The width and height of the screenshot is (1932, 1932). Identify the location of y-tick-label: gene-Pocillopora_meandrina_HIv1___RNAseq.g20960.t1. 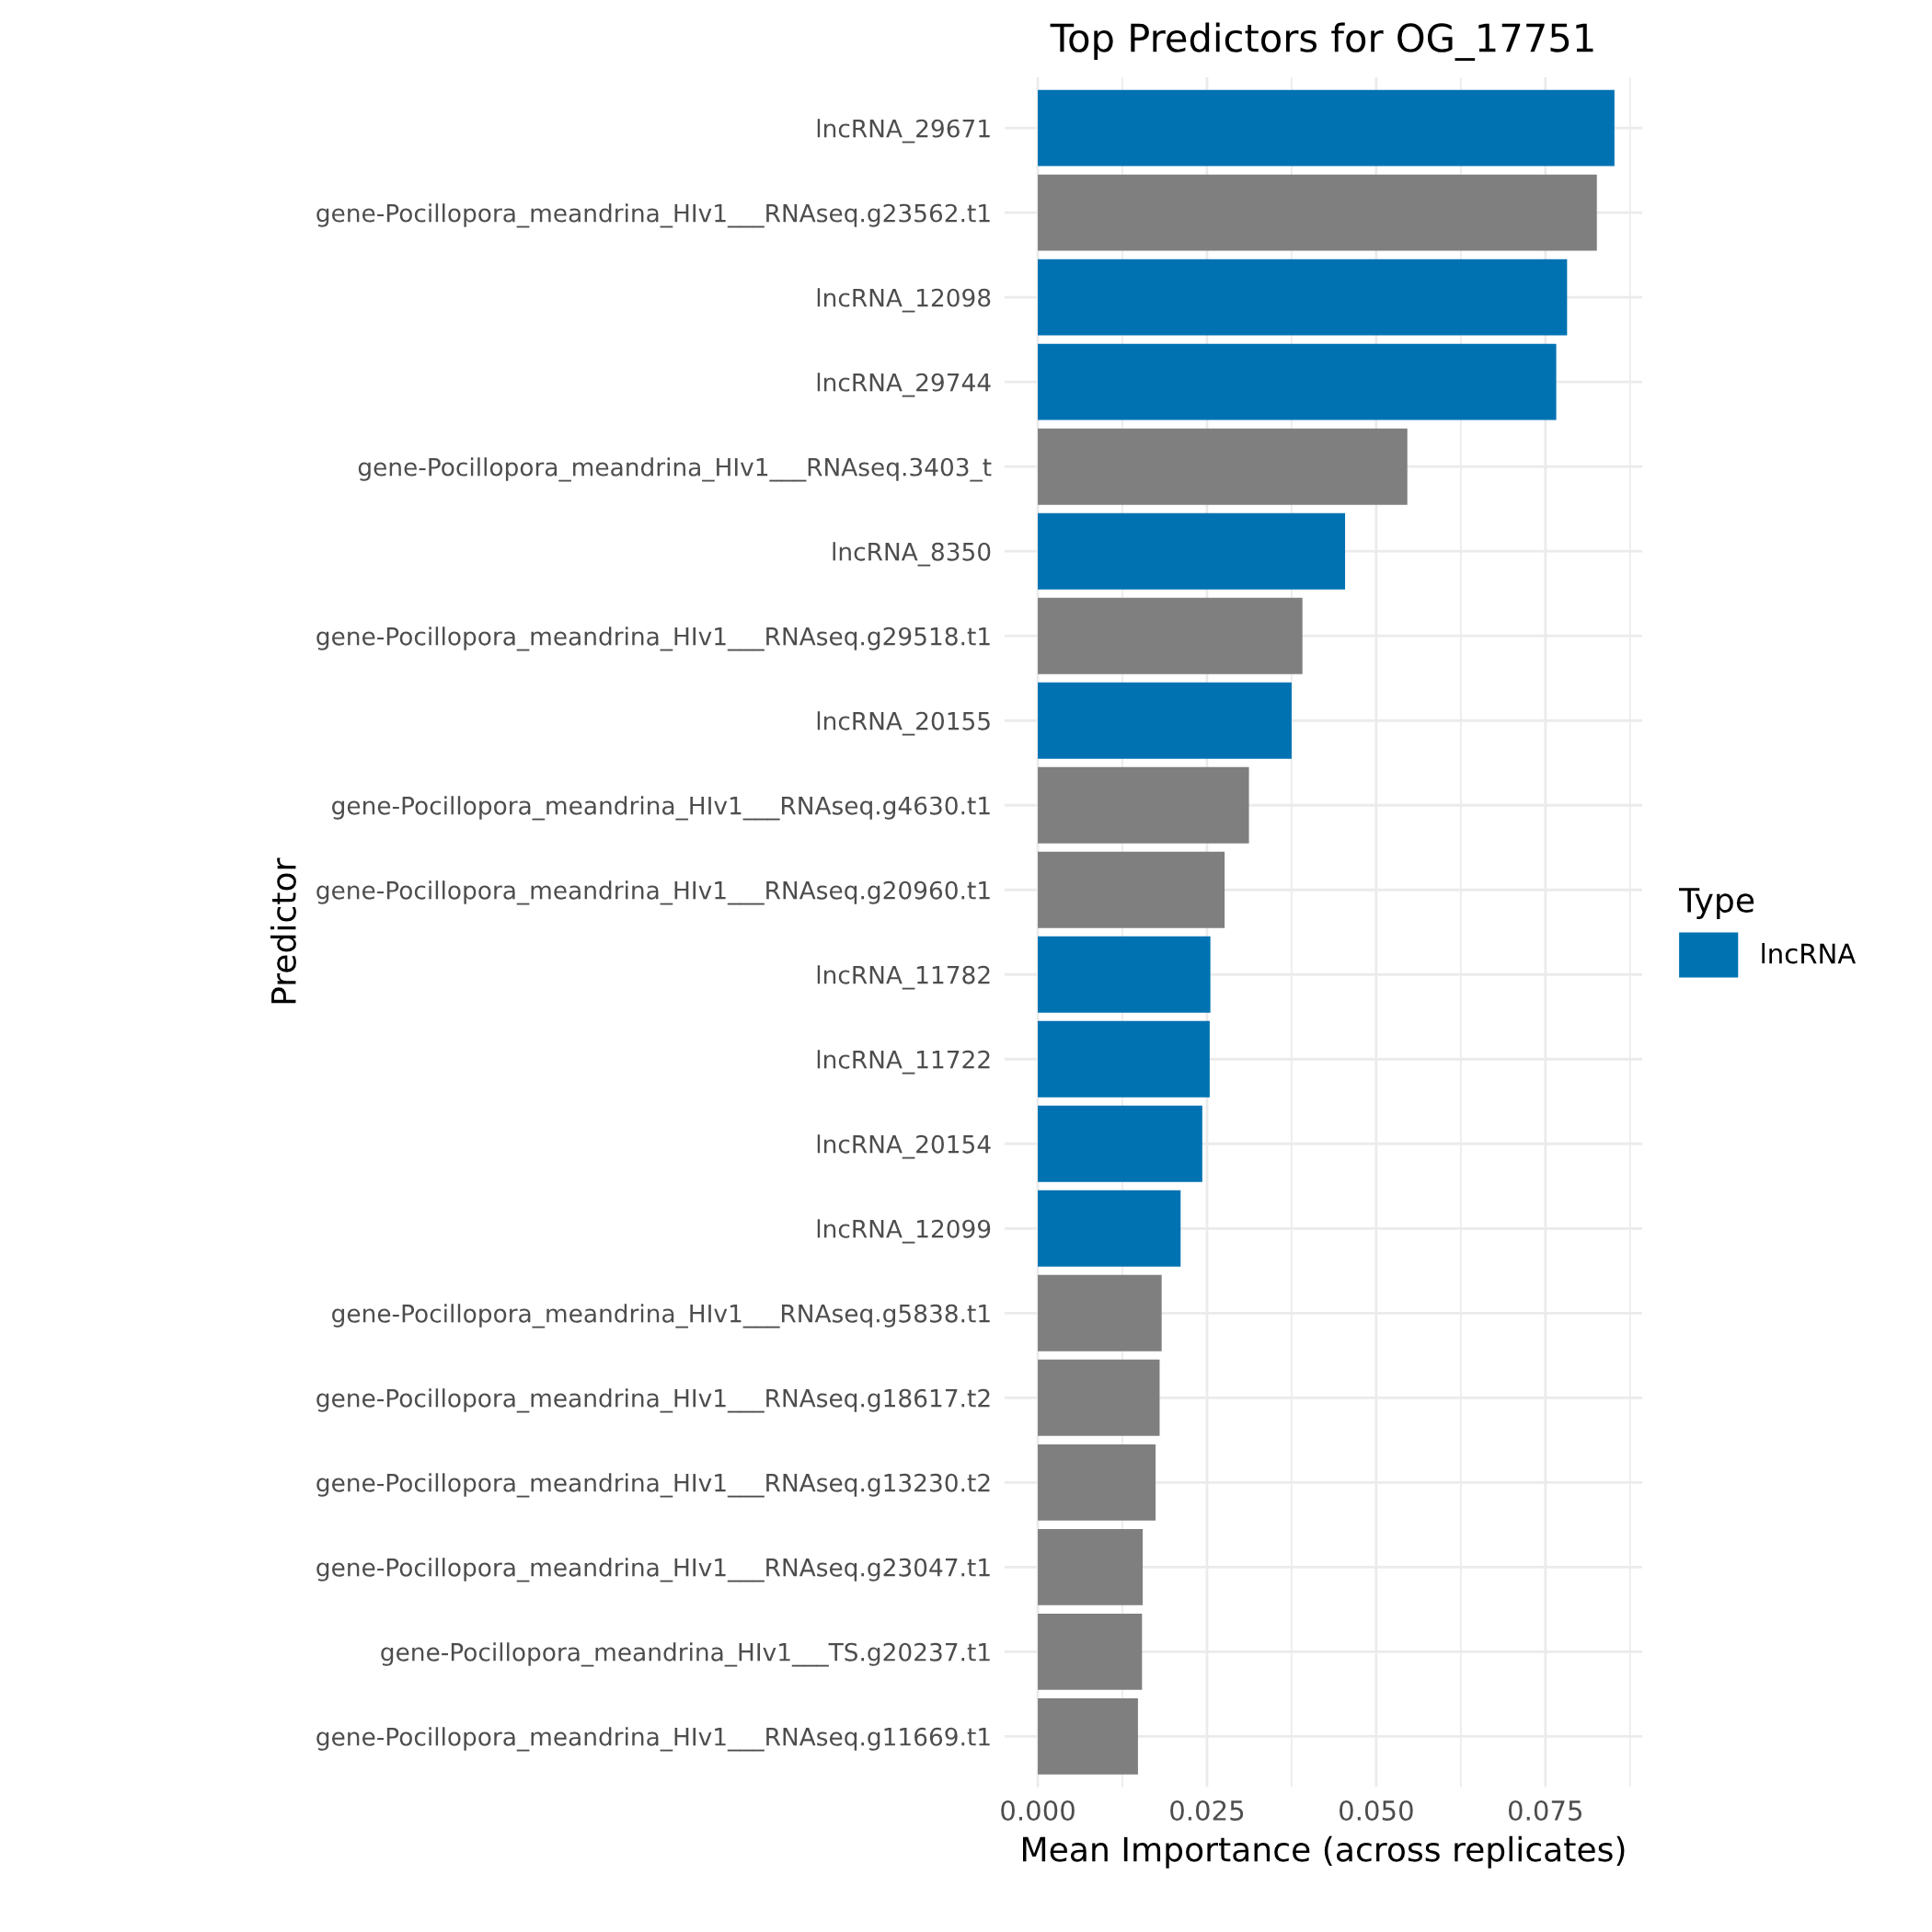
(653, 892).